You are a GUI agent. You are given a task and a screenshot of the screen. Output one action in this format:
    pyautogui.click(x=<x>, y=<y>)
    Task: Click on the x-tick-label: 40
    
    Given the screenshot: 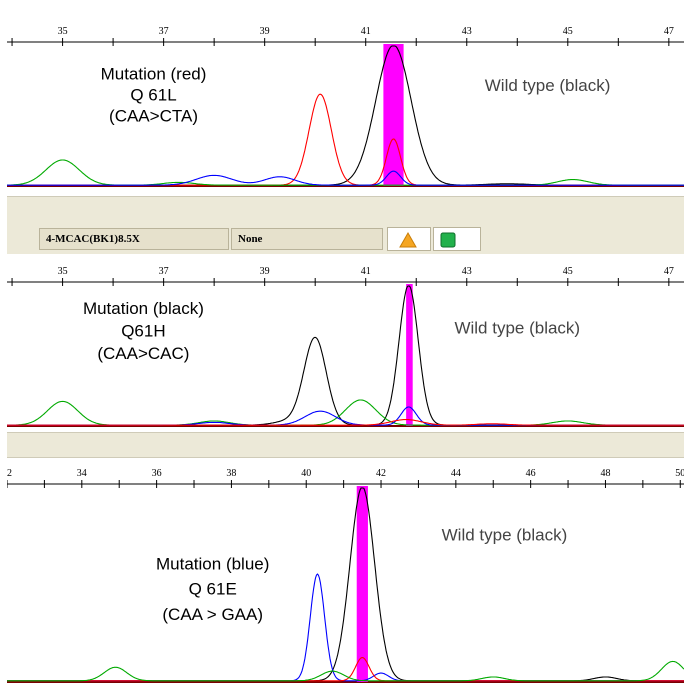 What is the action you would take?
    pyautogui.click(x=306, y=473)
    